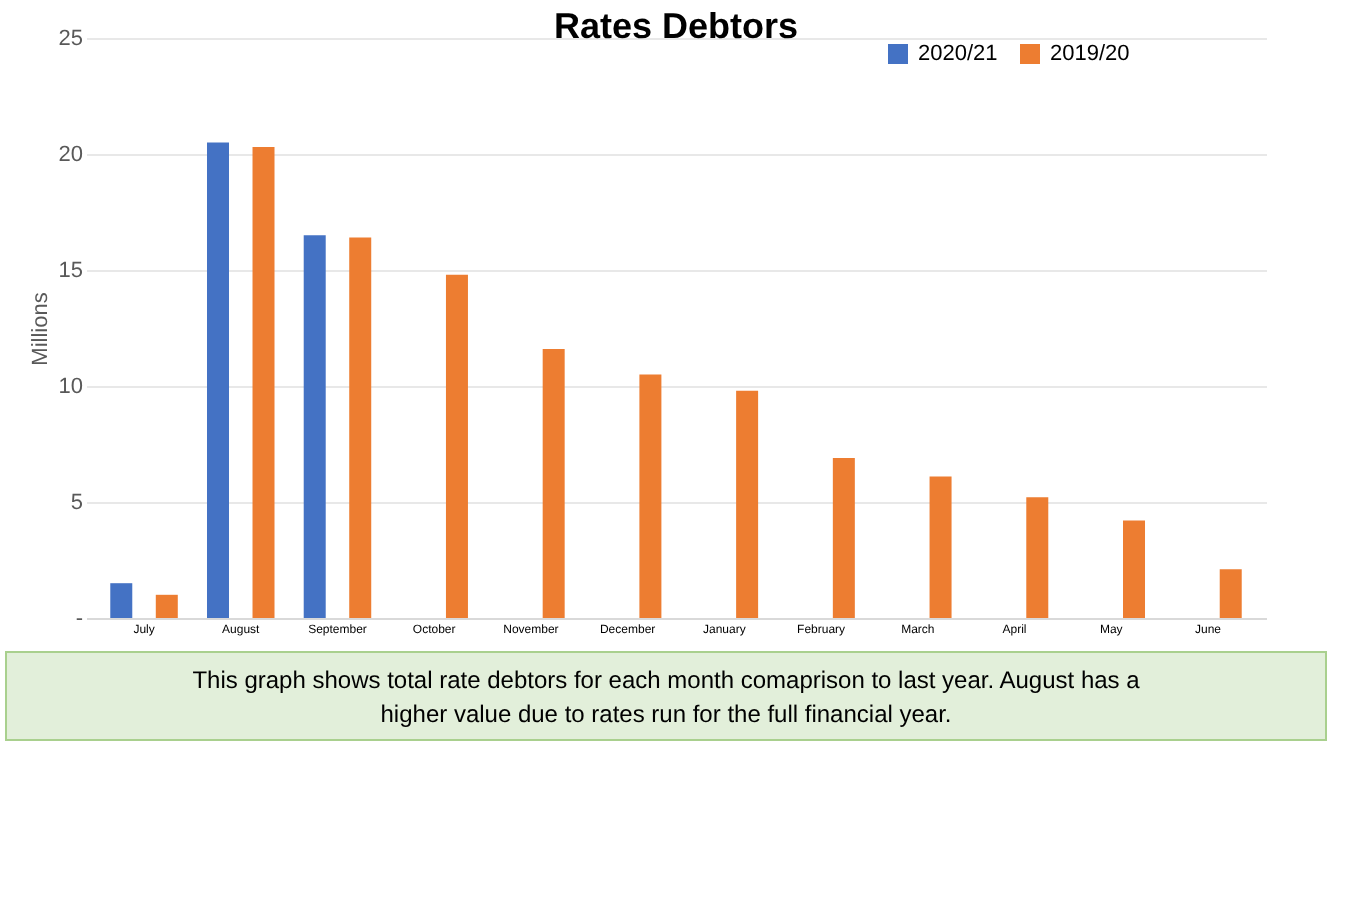 The image size is (1358, 898). I want to click on y-axis-title: Millions, so click(40, 328).